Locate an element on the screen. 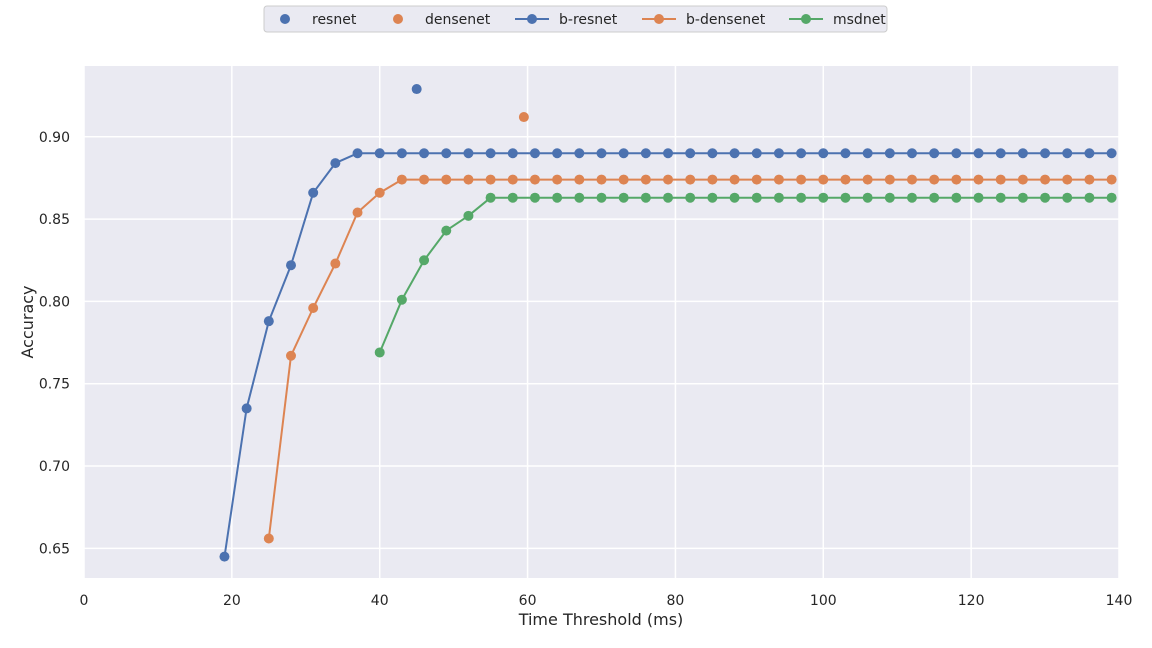  legend-label: densenet is located at coordinates (458, 20).